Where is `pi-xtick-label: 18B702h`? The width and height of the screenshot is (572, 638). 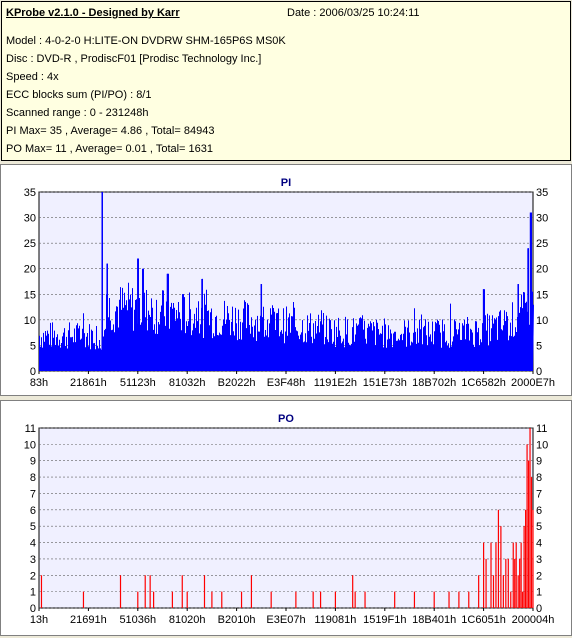 pi-xtick-label: 18B702h is located at coordinates (434, 383).